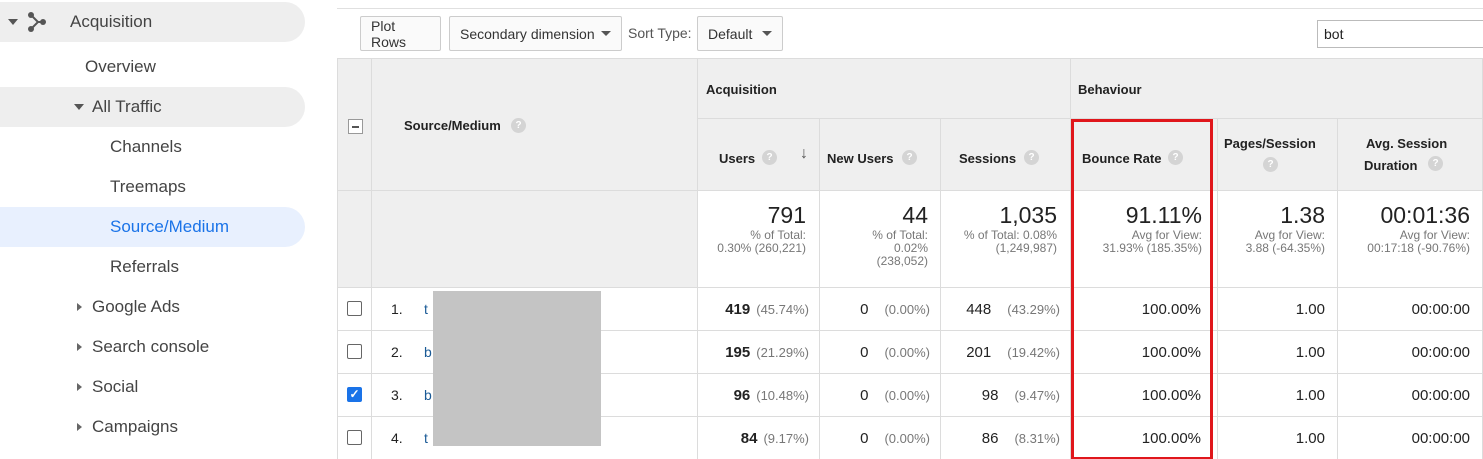 Image resolution: width=1483 pixels, height=459 pixels. Describe the element at coordinates (782, 352) in the screenshot. I see `metric-percent: (21.29%)` at that location.